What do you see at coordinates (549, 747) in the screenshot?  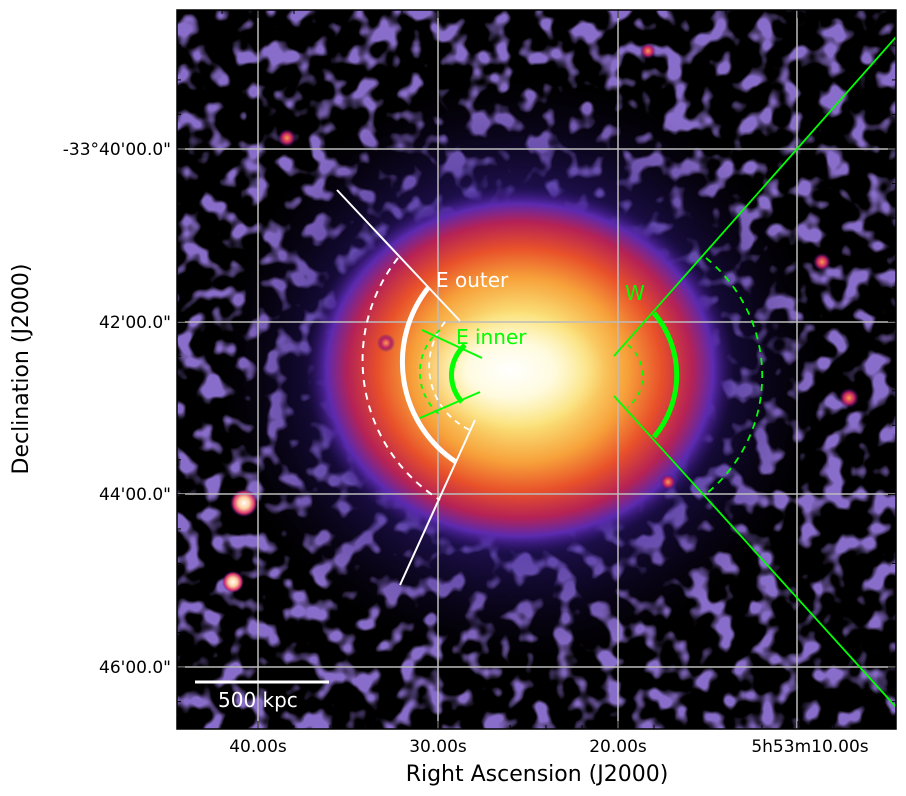 I see `x-tick-labels: 40.00s 30.00s 20.00s 5h53m10.00s` at bounding box center [549, 747].